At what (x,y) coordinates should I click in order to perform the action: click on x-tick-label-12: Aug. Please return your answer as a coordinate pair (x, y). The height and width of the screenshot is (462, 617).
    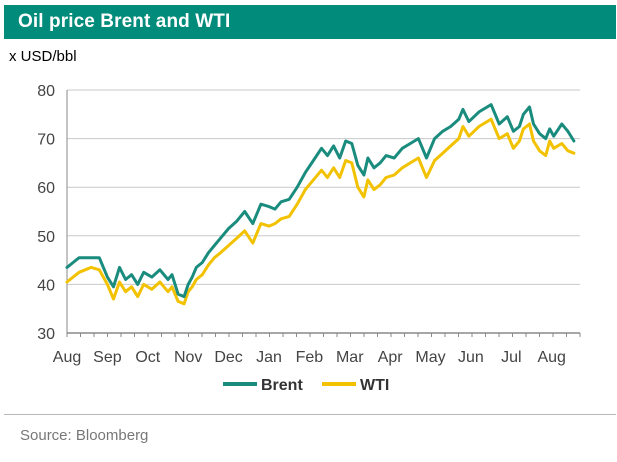
    Looking at the image, I should click on (551, 357).